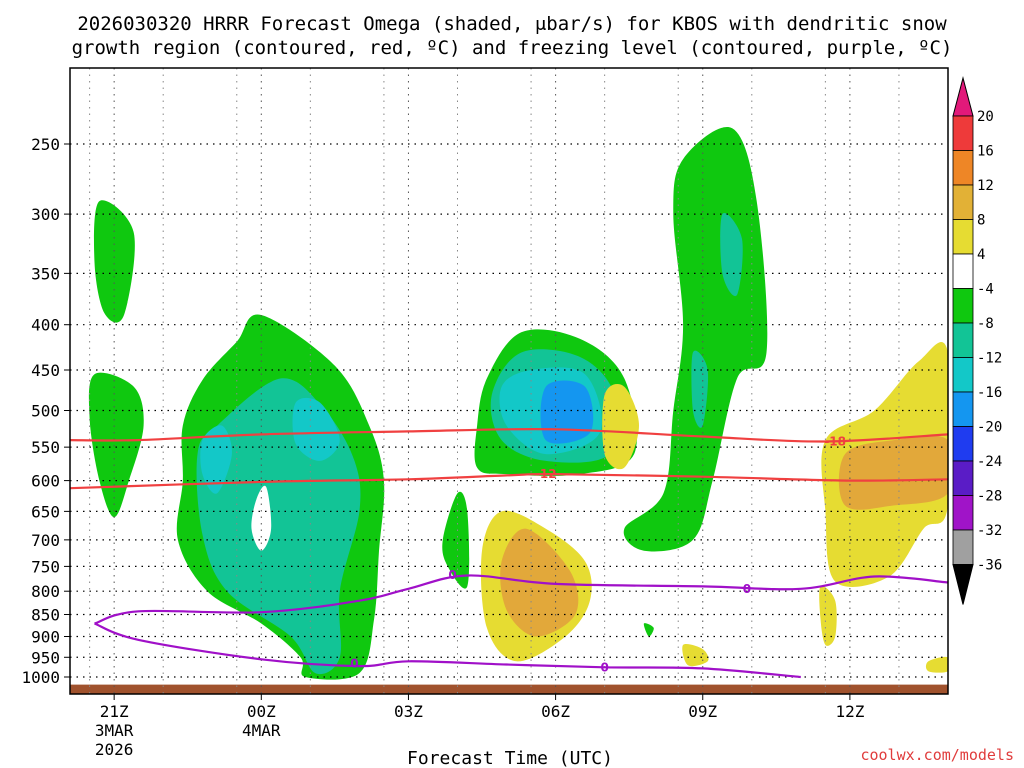 This screenshot has height=768, width=1024. I want to click on contour-label-dgz-minus-12: -12, so click(546, 474).